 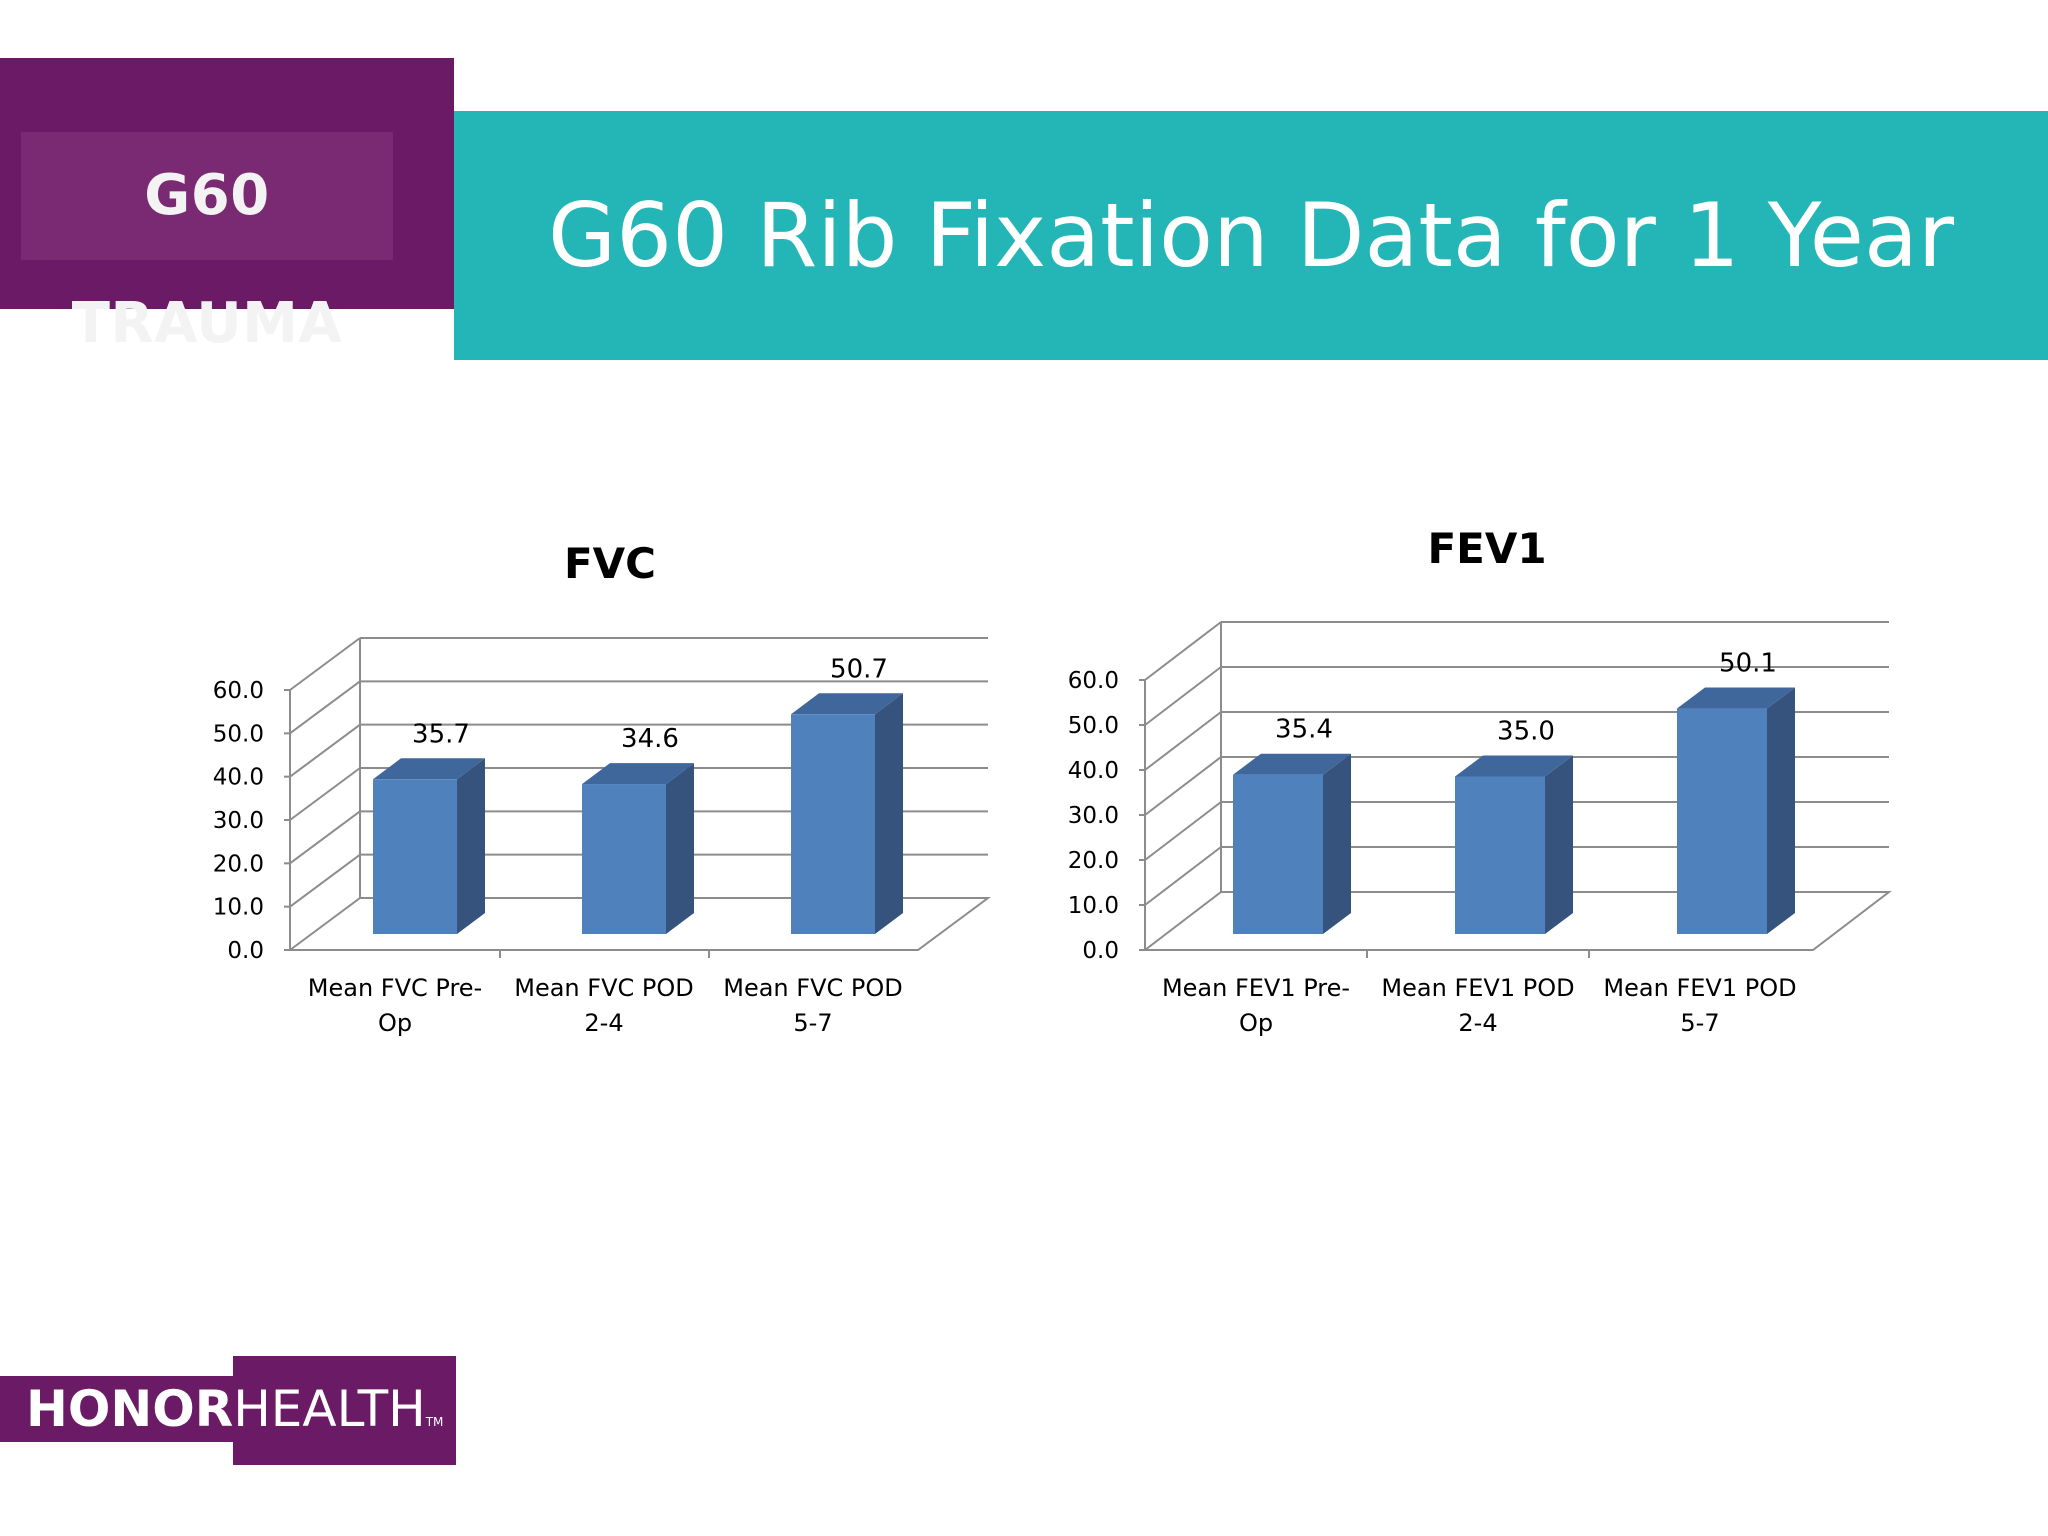 What do you see at coordinates (650, 739) in the screenshot?
I see `data-label: 34.6` at bounding box center [650, 739].